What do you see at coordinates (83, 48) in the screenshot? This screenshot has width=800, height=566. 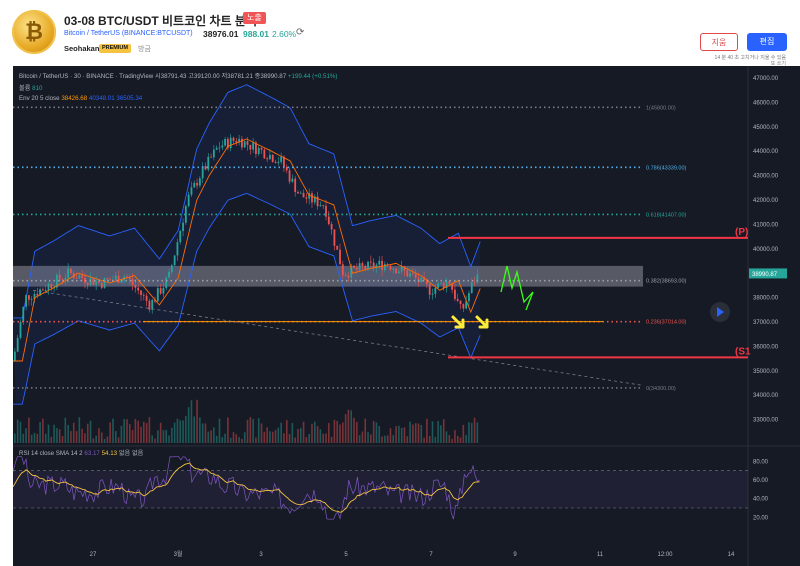 I see `author-name: Seohakant` at bounding box center [83, 48].